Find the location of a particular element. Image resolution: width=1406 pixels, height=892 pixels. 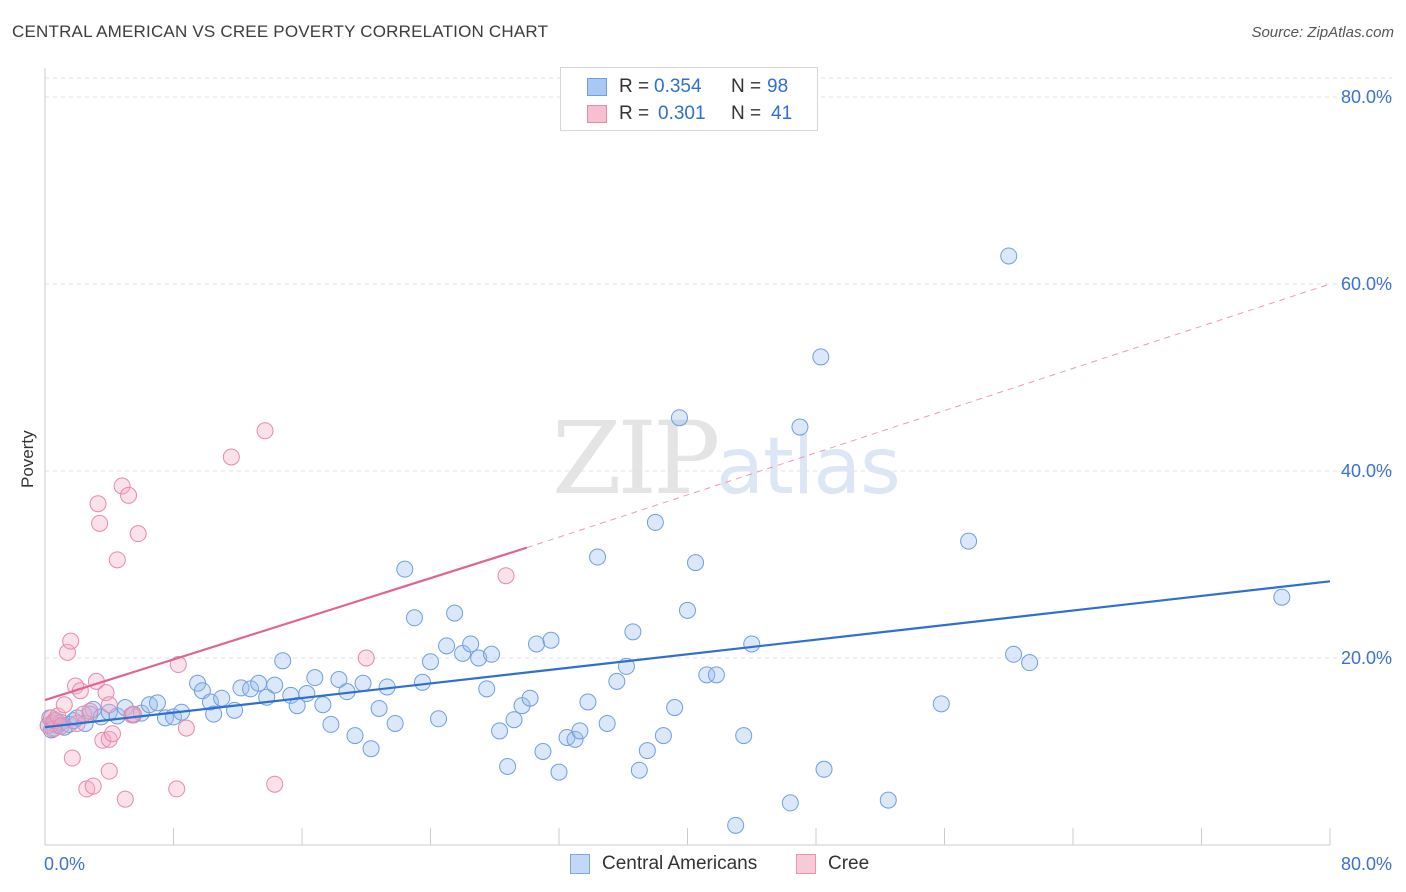

legend-label-cree: Cree is located at coordinates (849, 863).